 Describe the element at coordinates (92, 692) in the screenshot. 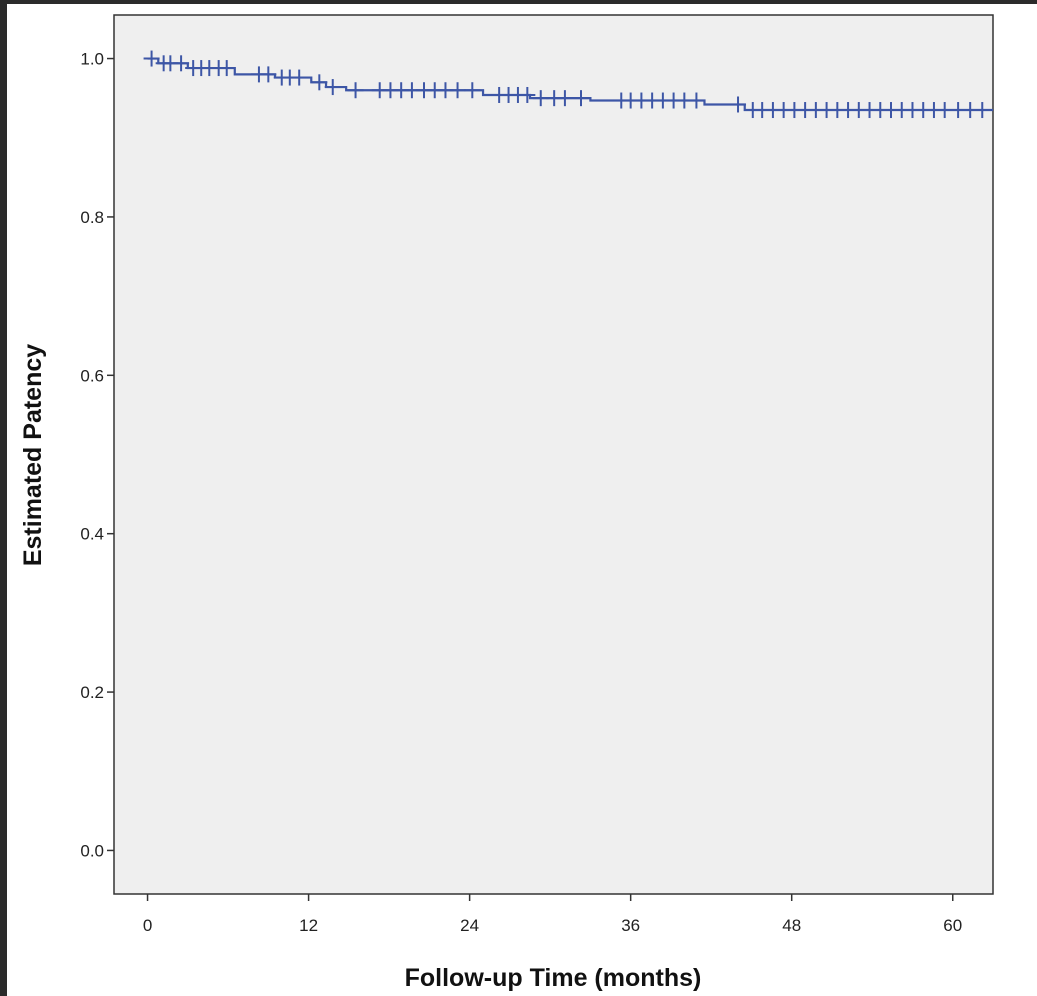

I see `y-tick-label: 0.2` at that location.